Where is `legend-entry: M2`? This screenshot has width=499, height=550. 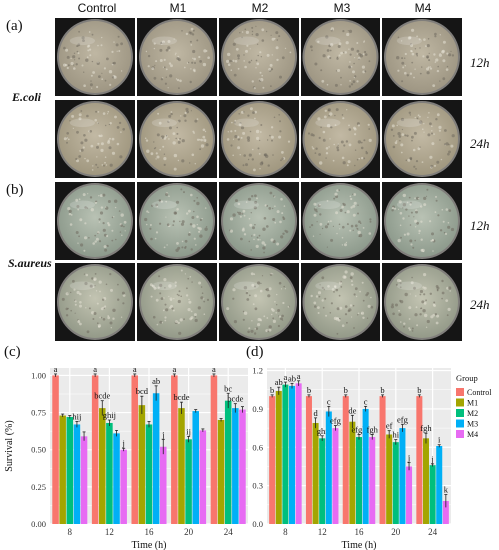 legend-entry: M2 is located at coordinates (472, 413).